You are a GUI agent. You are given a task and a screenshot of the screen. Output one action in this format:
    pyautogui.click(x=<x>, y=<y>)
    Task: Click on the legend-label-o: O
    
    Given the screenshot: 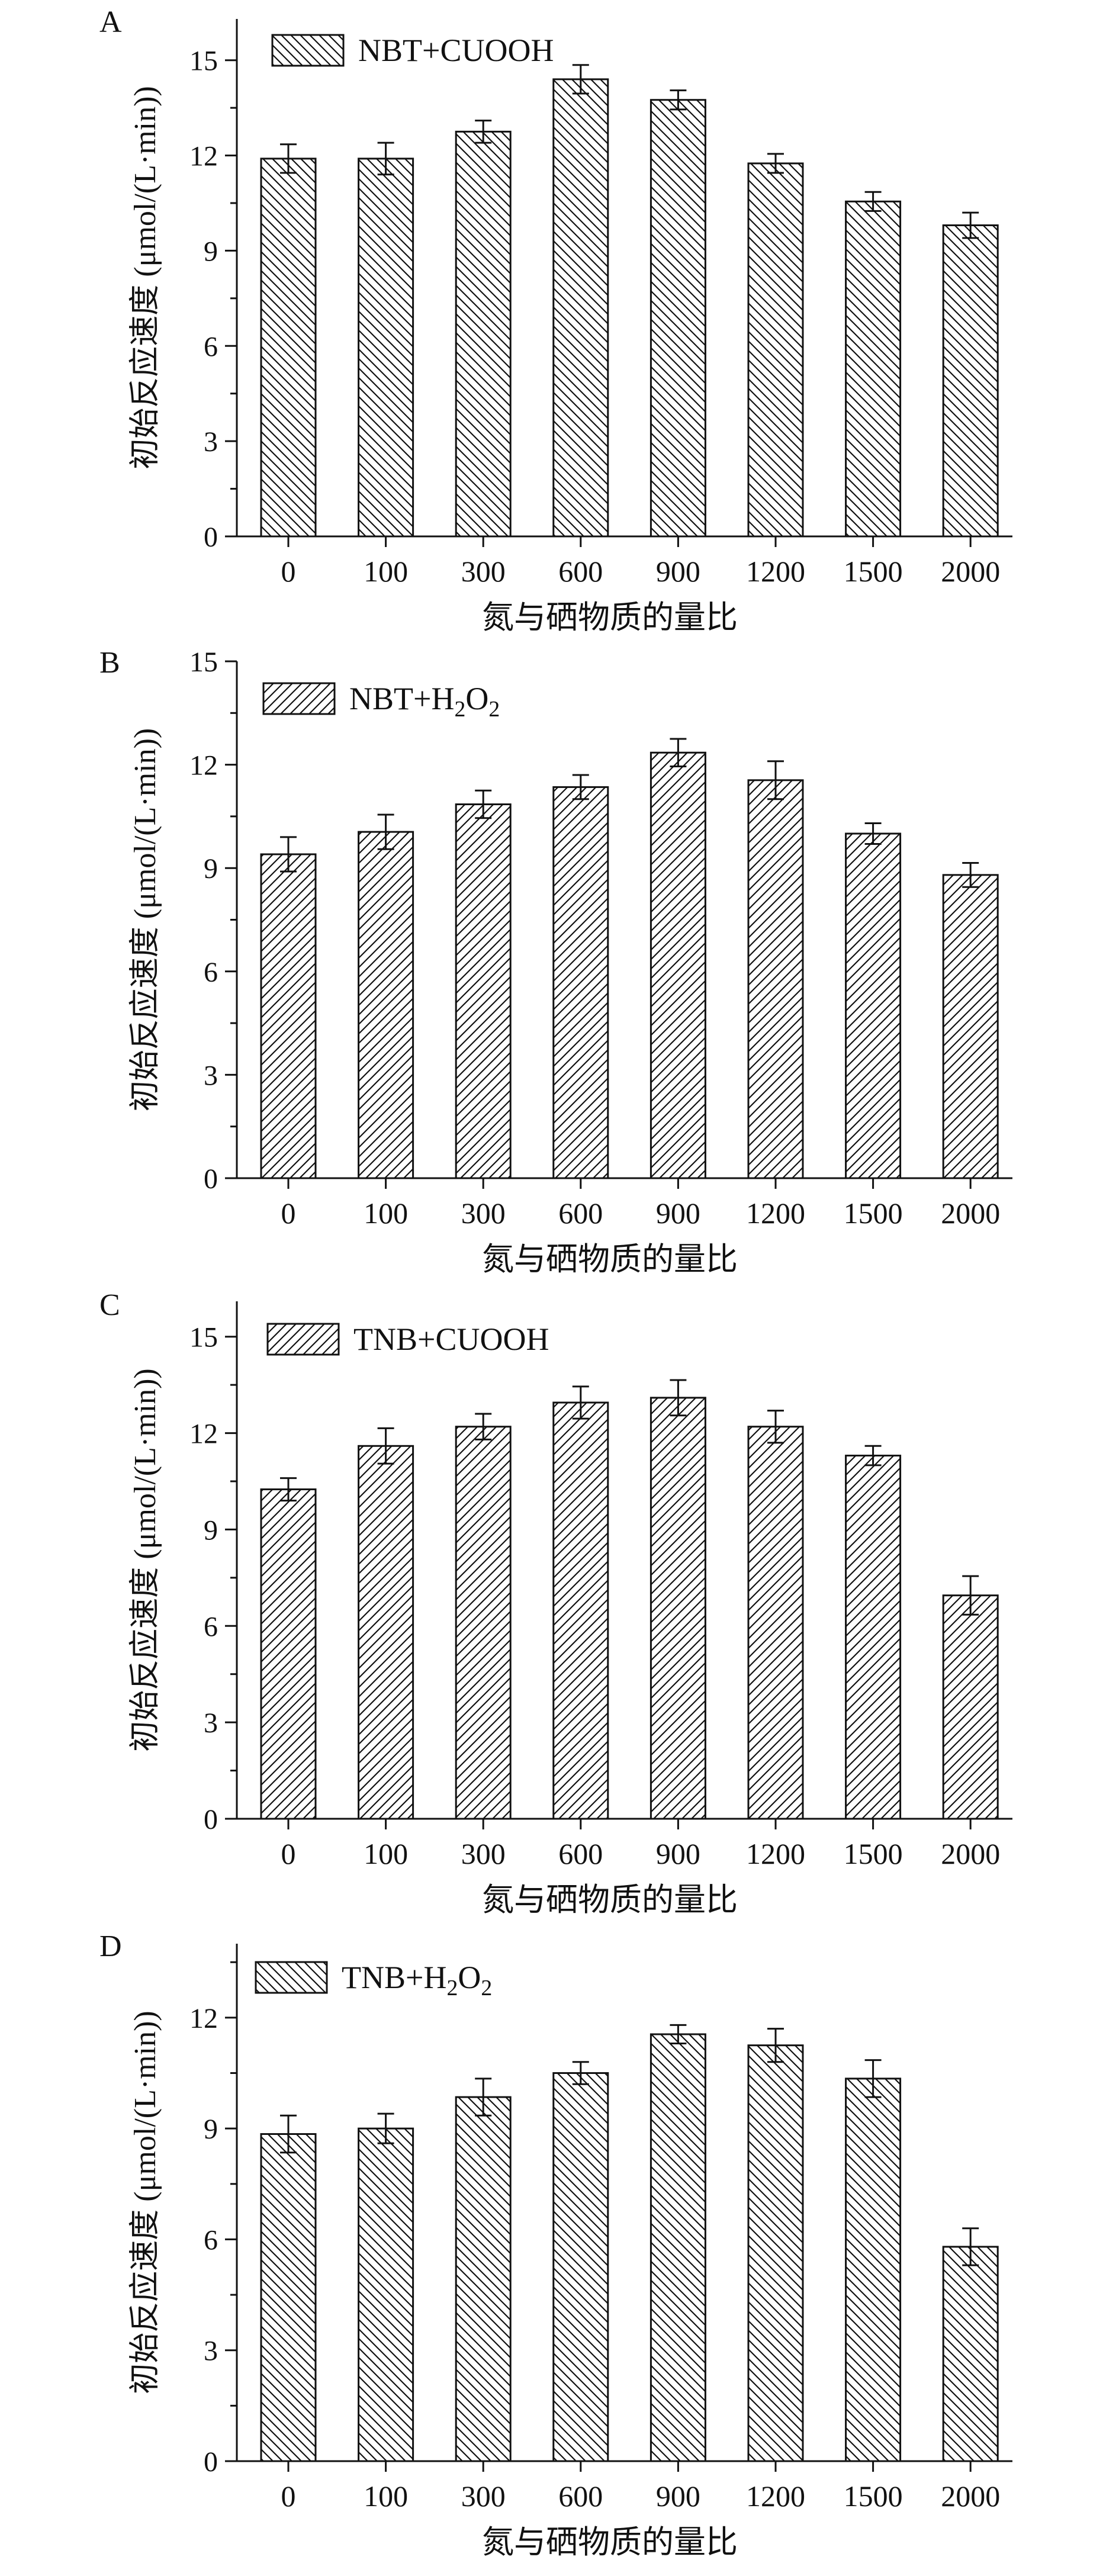 What is the action you would take?
    pyautogui.click(x=476, y=698)
    